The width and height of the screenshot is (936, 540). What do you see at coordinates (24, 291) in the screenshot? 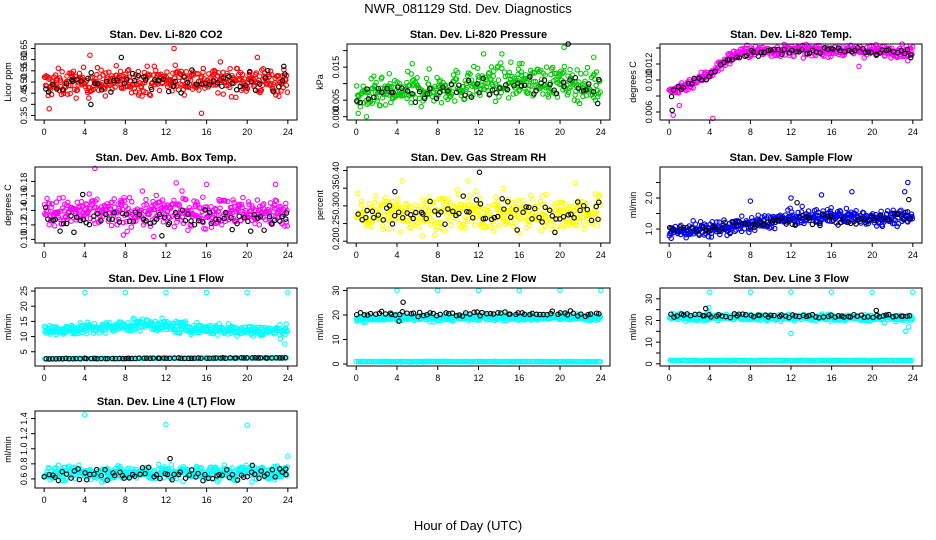
I see `y-tick-label: 25` at bounding box center [24, 291].